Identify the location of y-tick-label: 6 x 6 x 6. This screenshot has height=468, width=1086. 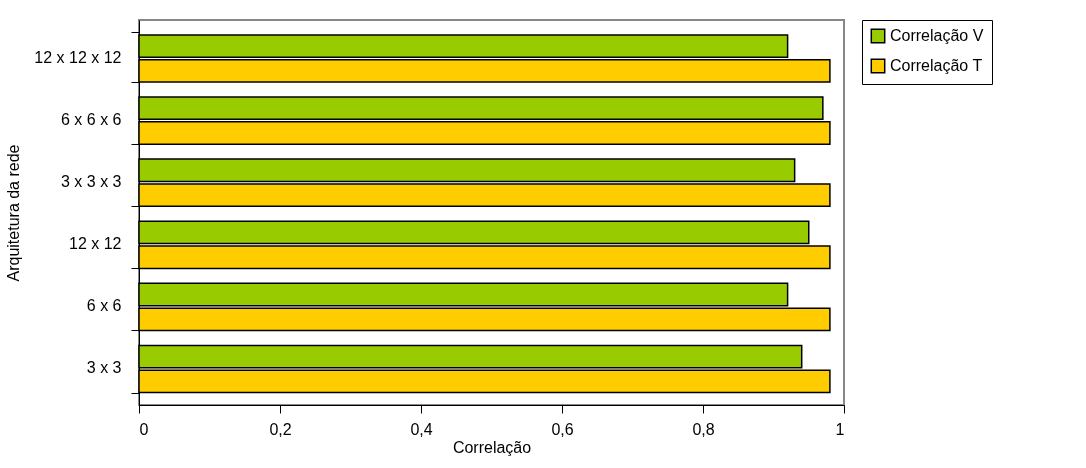
(91, 119).